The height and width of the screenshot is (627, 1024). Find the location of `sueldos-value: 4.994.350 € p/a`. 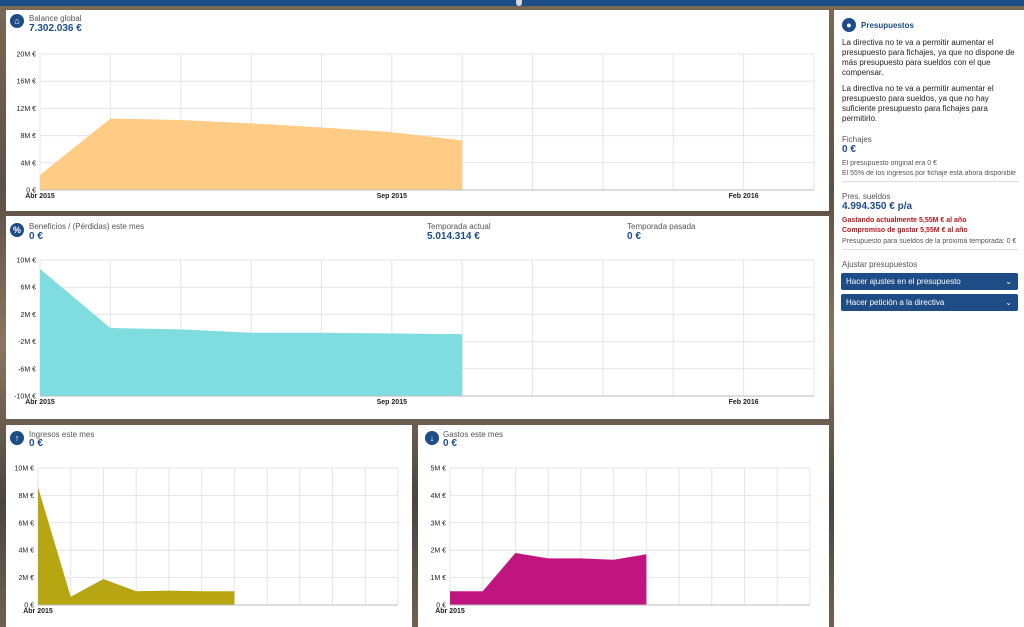

sueldos-value: 4.994.350 € p/a is located at coordinates (877, 206).